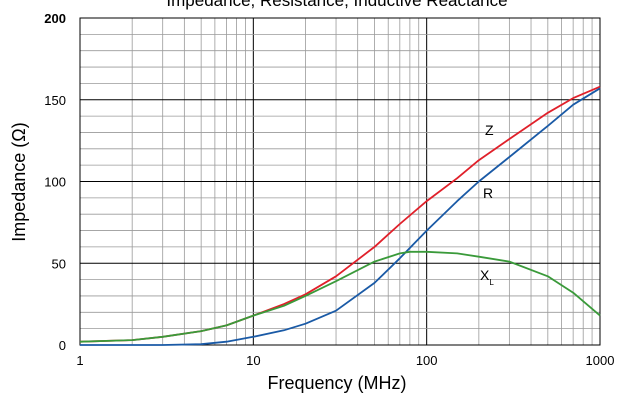 This screenshot has width=620, height=395. Describe the element at coordinates (55, 182) in the screenshot. I see `y-tick-label: 100` at that location.